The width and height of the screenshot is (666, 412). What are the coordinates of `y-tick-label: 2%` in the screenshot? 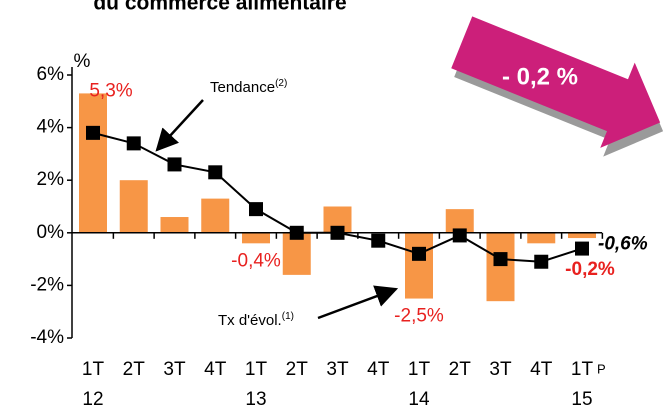 It's located at (51, 179).